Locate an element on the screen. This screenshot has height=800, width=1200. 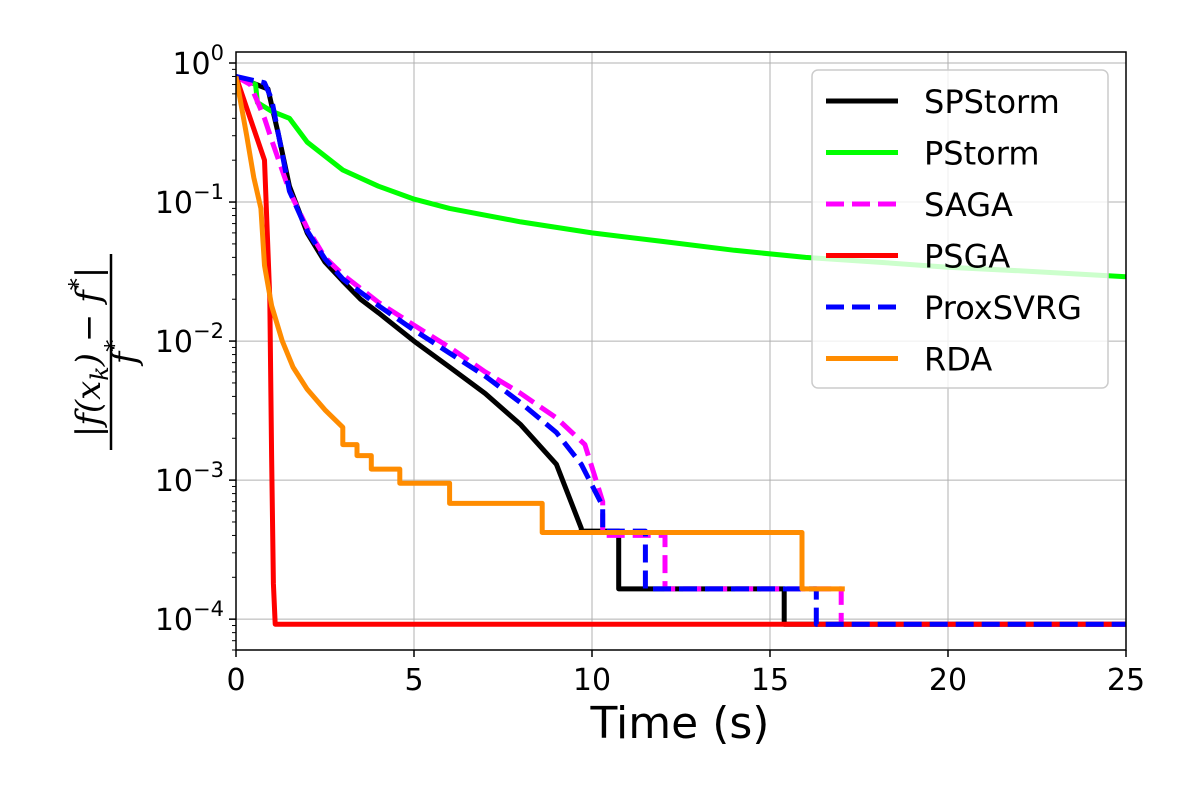
x-tick-label: 5 is located at coordinates (413, 680).